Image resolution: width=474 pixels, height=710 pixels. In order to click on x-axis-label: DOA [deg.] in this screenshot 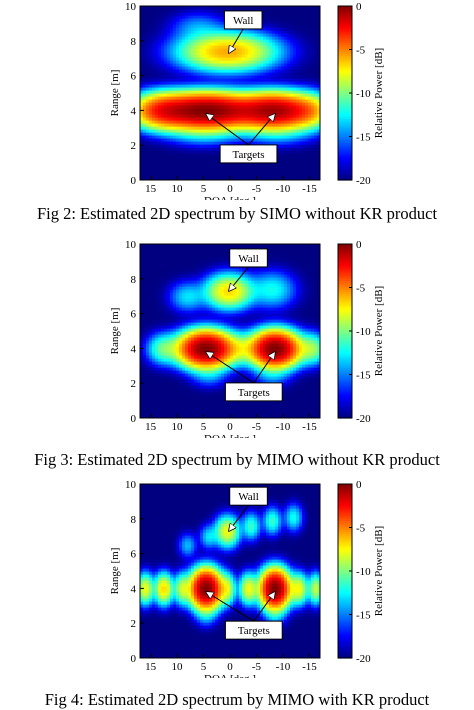, I will do `click(230, 197)`.